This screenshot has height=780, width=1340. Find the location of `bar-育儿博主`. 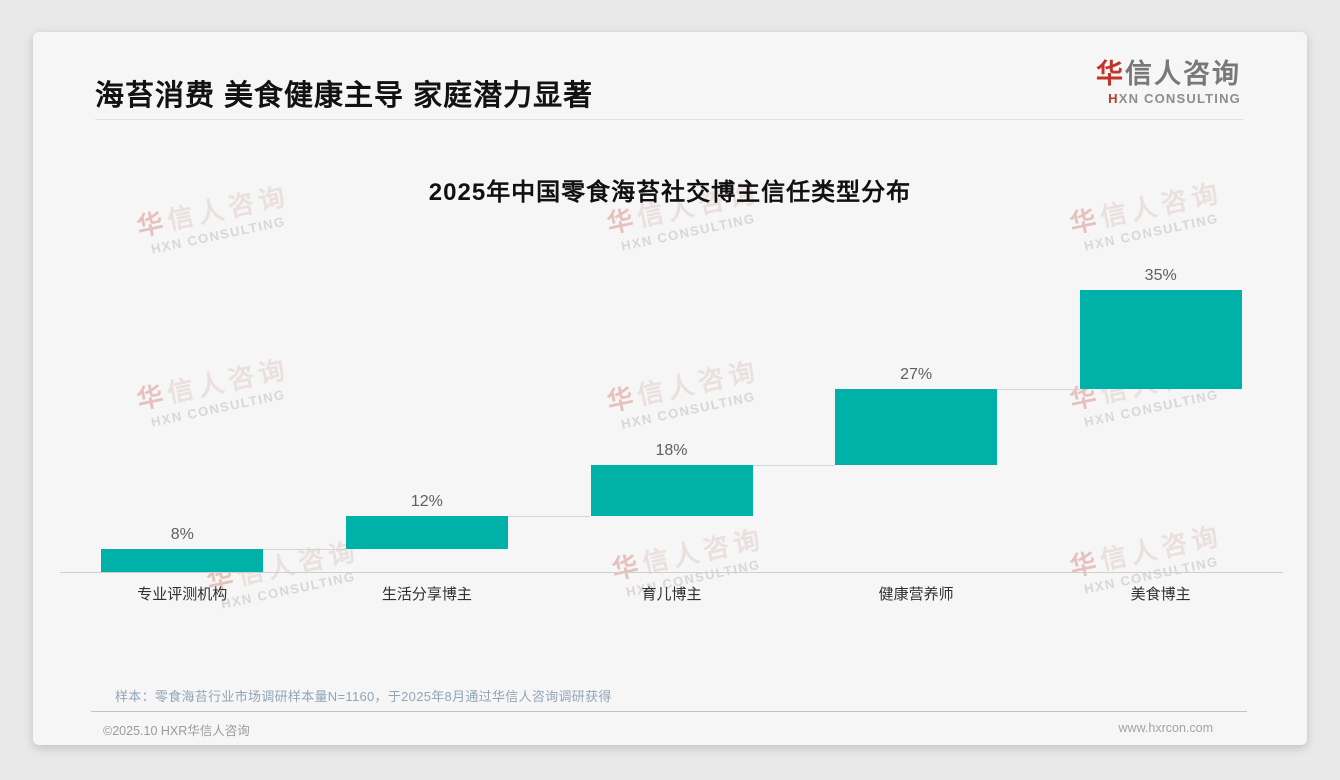

bar-育儿博主 is located at coordinates (671, 490).